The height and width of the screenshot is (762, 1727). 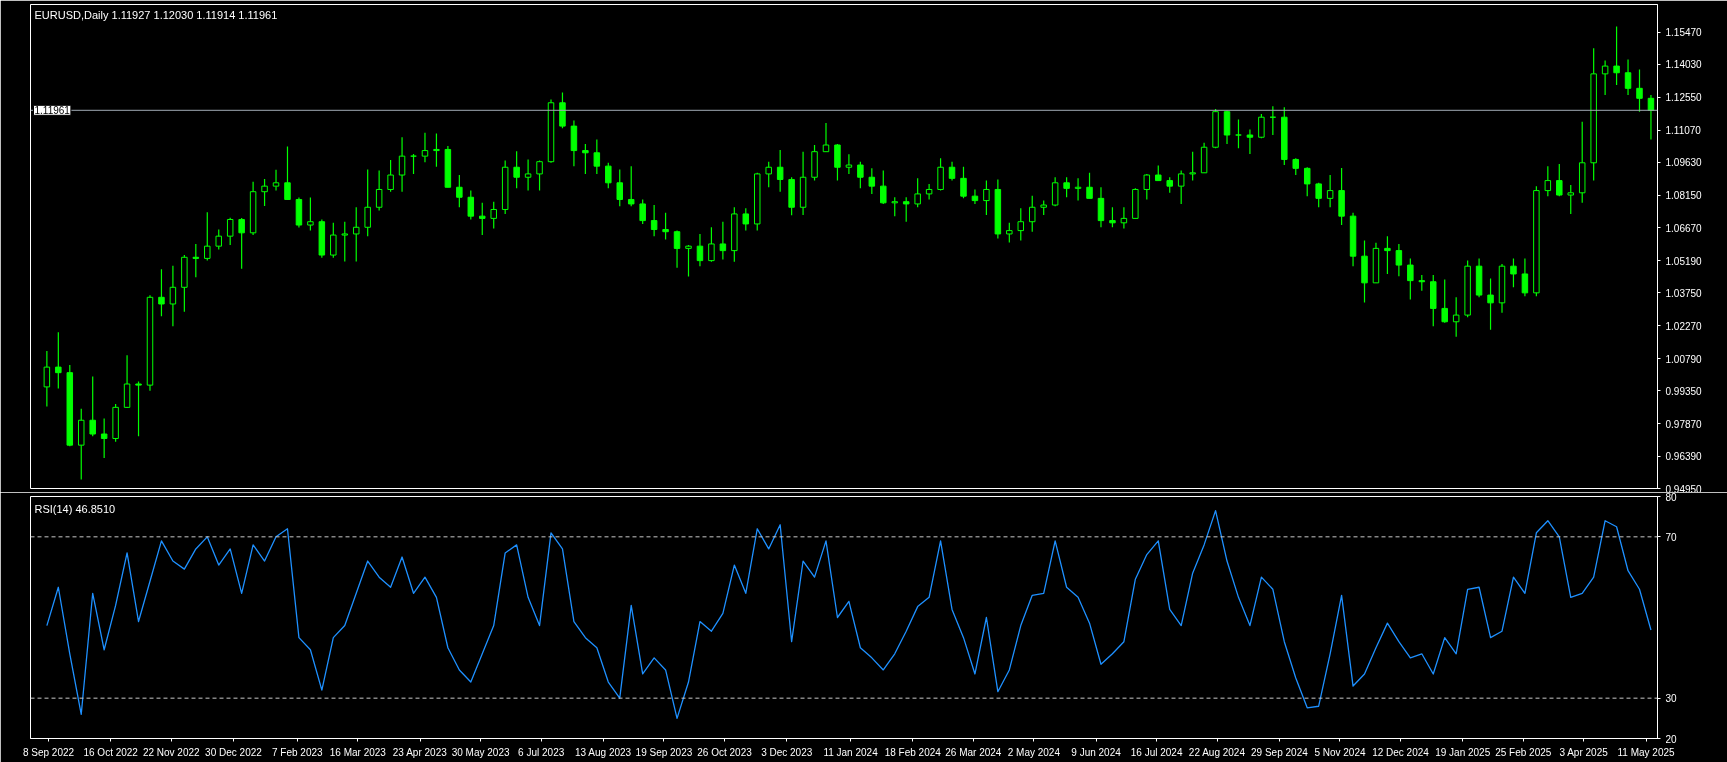 What do you see at coordinates (1684, 457) in the screenshot?
I see `y-tick-label: 0.96390` at bounding box center [1684, 457].